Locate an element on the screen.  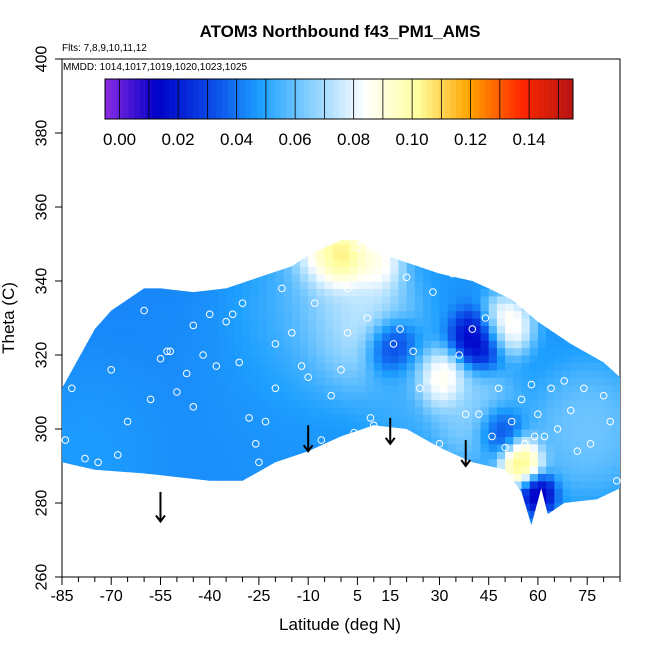
colorbar-tick-label: 0.02 is located at coordinates (178, 139).